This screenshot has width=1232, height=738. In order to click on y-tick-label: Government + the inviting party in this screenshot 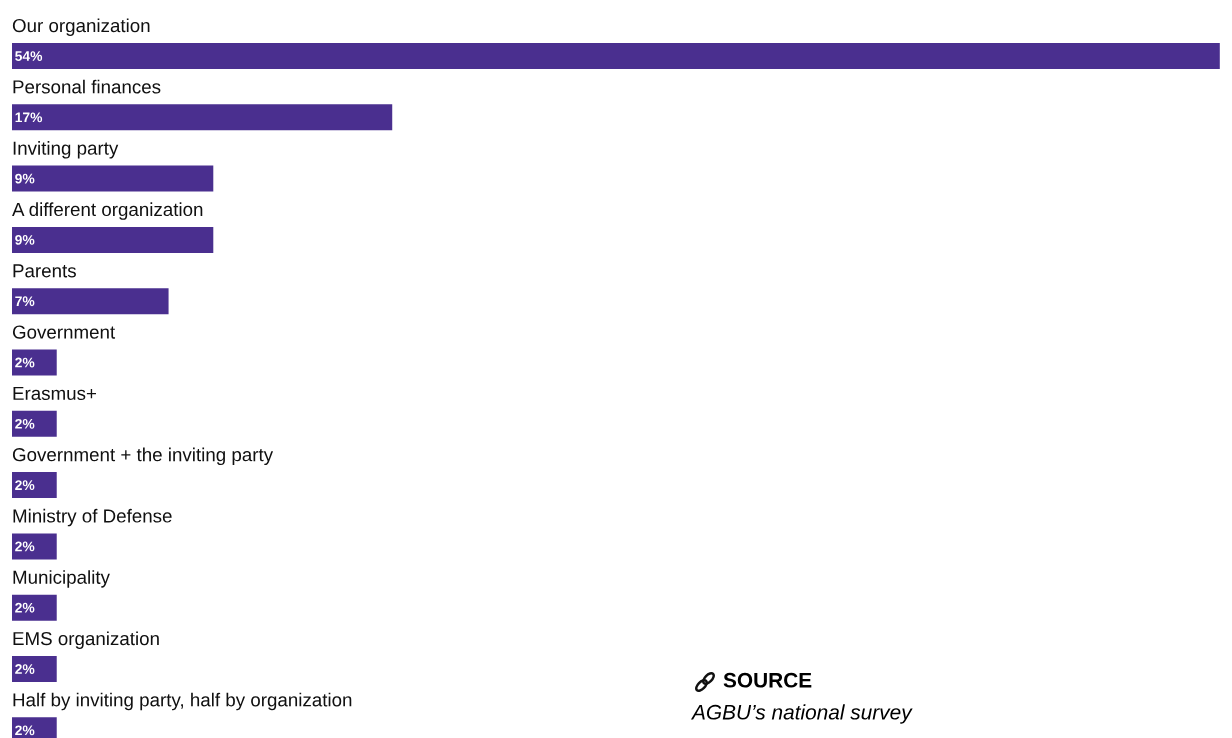, I will do `click(143, 456)`.